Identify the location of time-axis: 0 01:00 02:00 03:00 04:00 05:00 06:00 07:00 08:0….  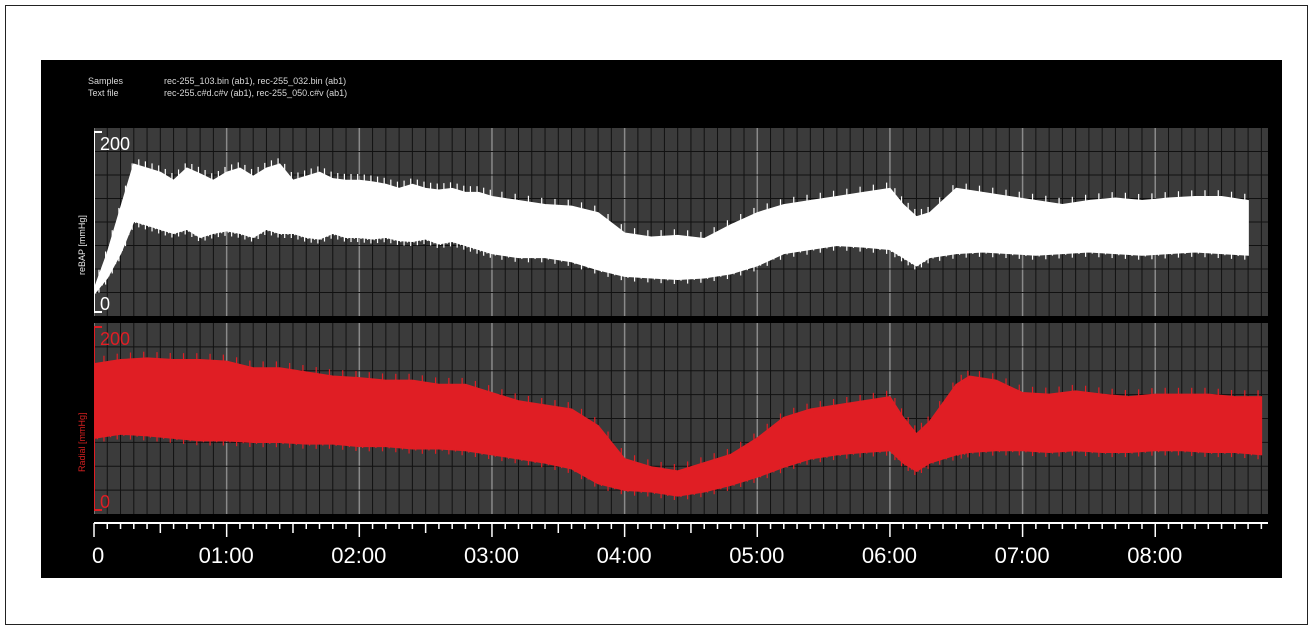
(661, 546).